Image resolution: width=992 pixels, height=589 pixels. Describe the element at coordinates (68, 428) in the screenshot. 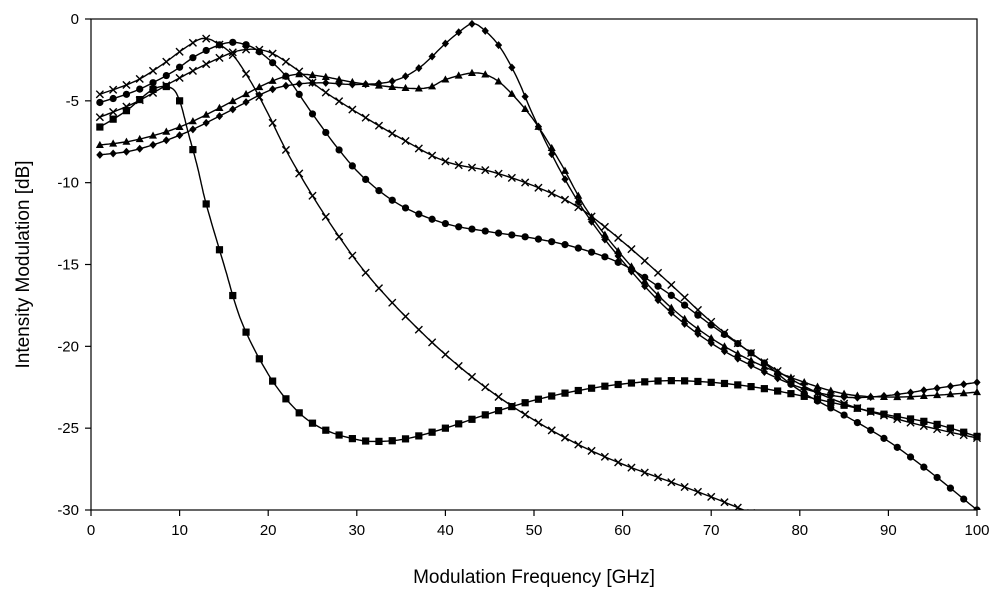

I see `y-tick-label: -25` at that location.